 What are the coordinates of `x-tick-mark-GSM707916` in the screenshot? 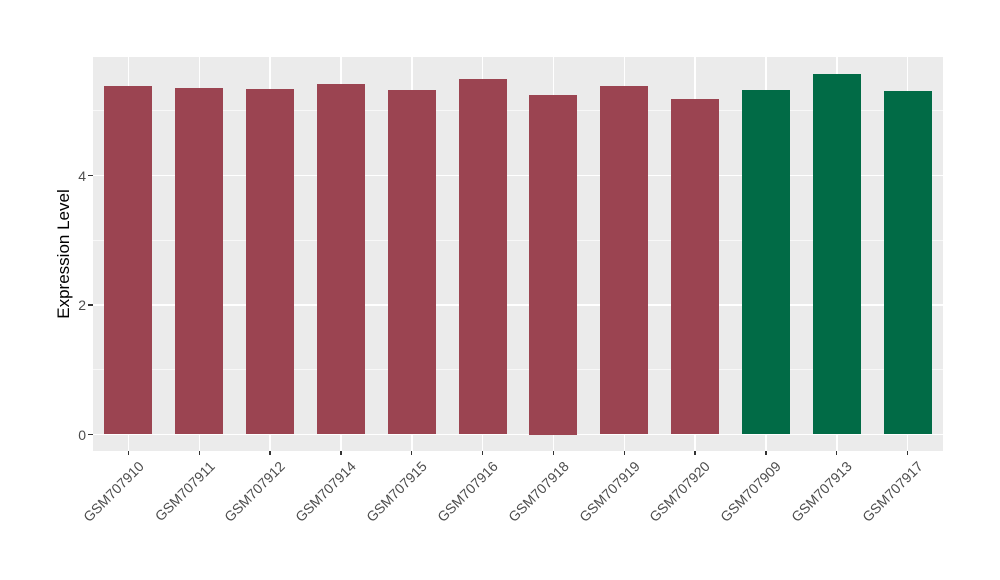 It's located at (482, 453).